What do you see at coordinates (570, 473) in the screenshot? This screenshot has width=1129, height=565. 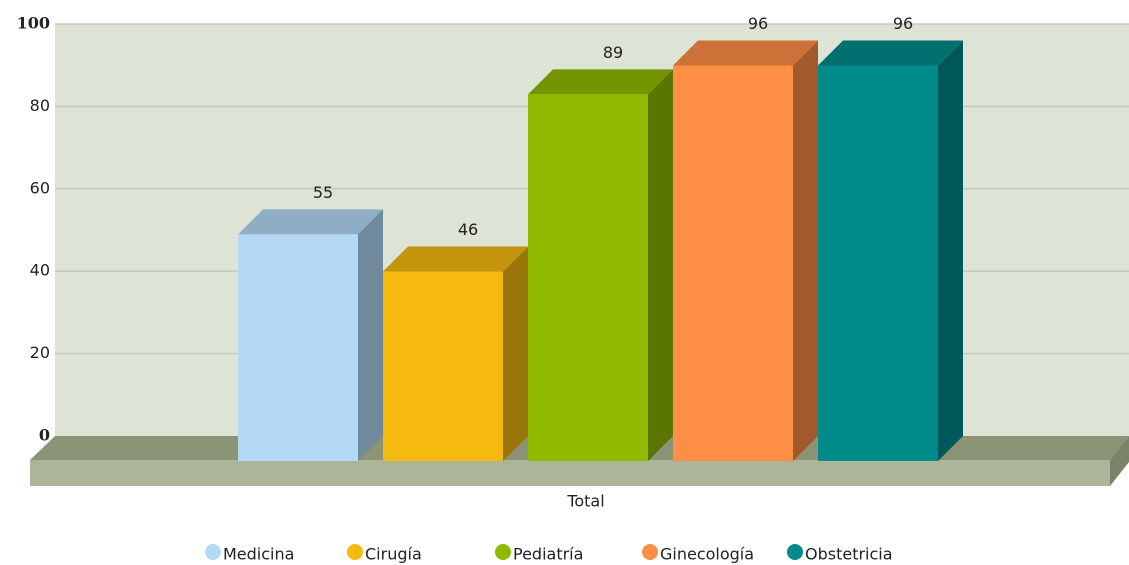 I see `floor-front` at bounding box center [570, 473].